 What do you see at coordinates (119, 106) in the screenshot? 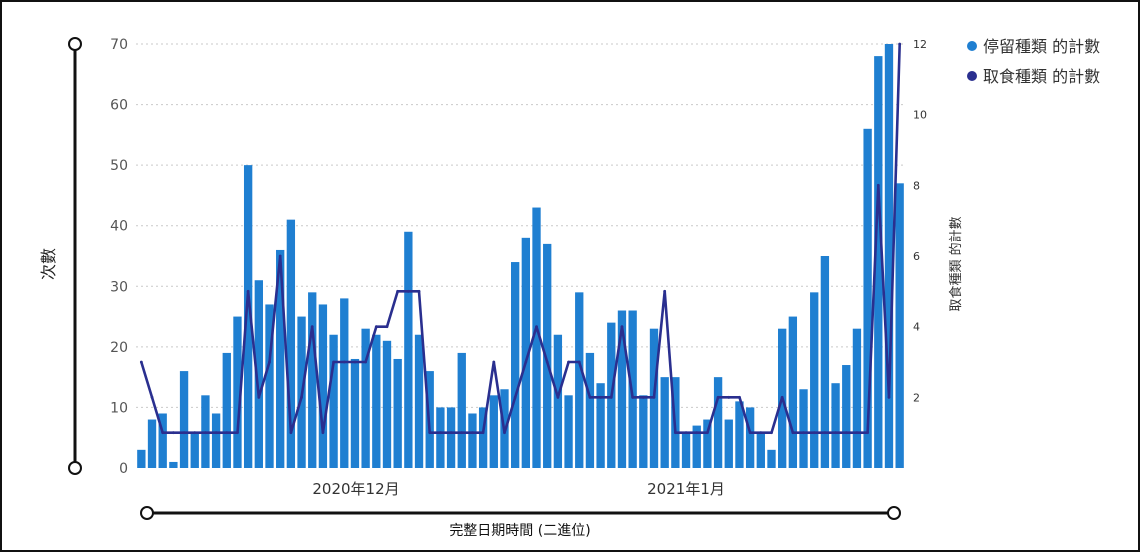
I see `y-tick-label: 60` at bounding box center [119, 106].